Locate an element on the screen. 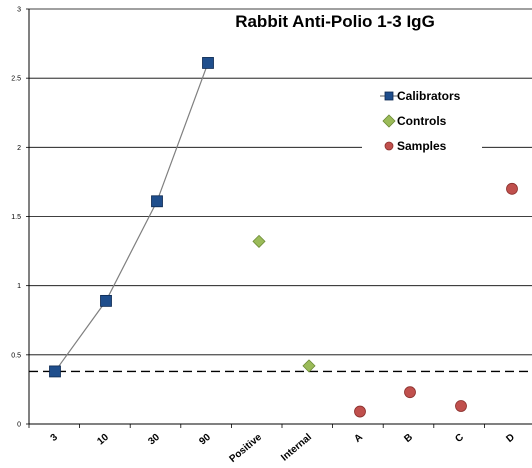  y-tick-label: 2 is located at coordinates (19, 148).